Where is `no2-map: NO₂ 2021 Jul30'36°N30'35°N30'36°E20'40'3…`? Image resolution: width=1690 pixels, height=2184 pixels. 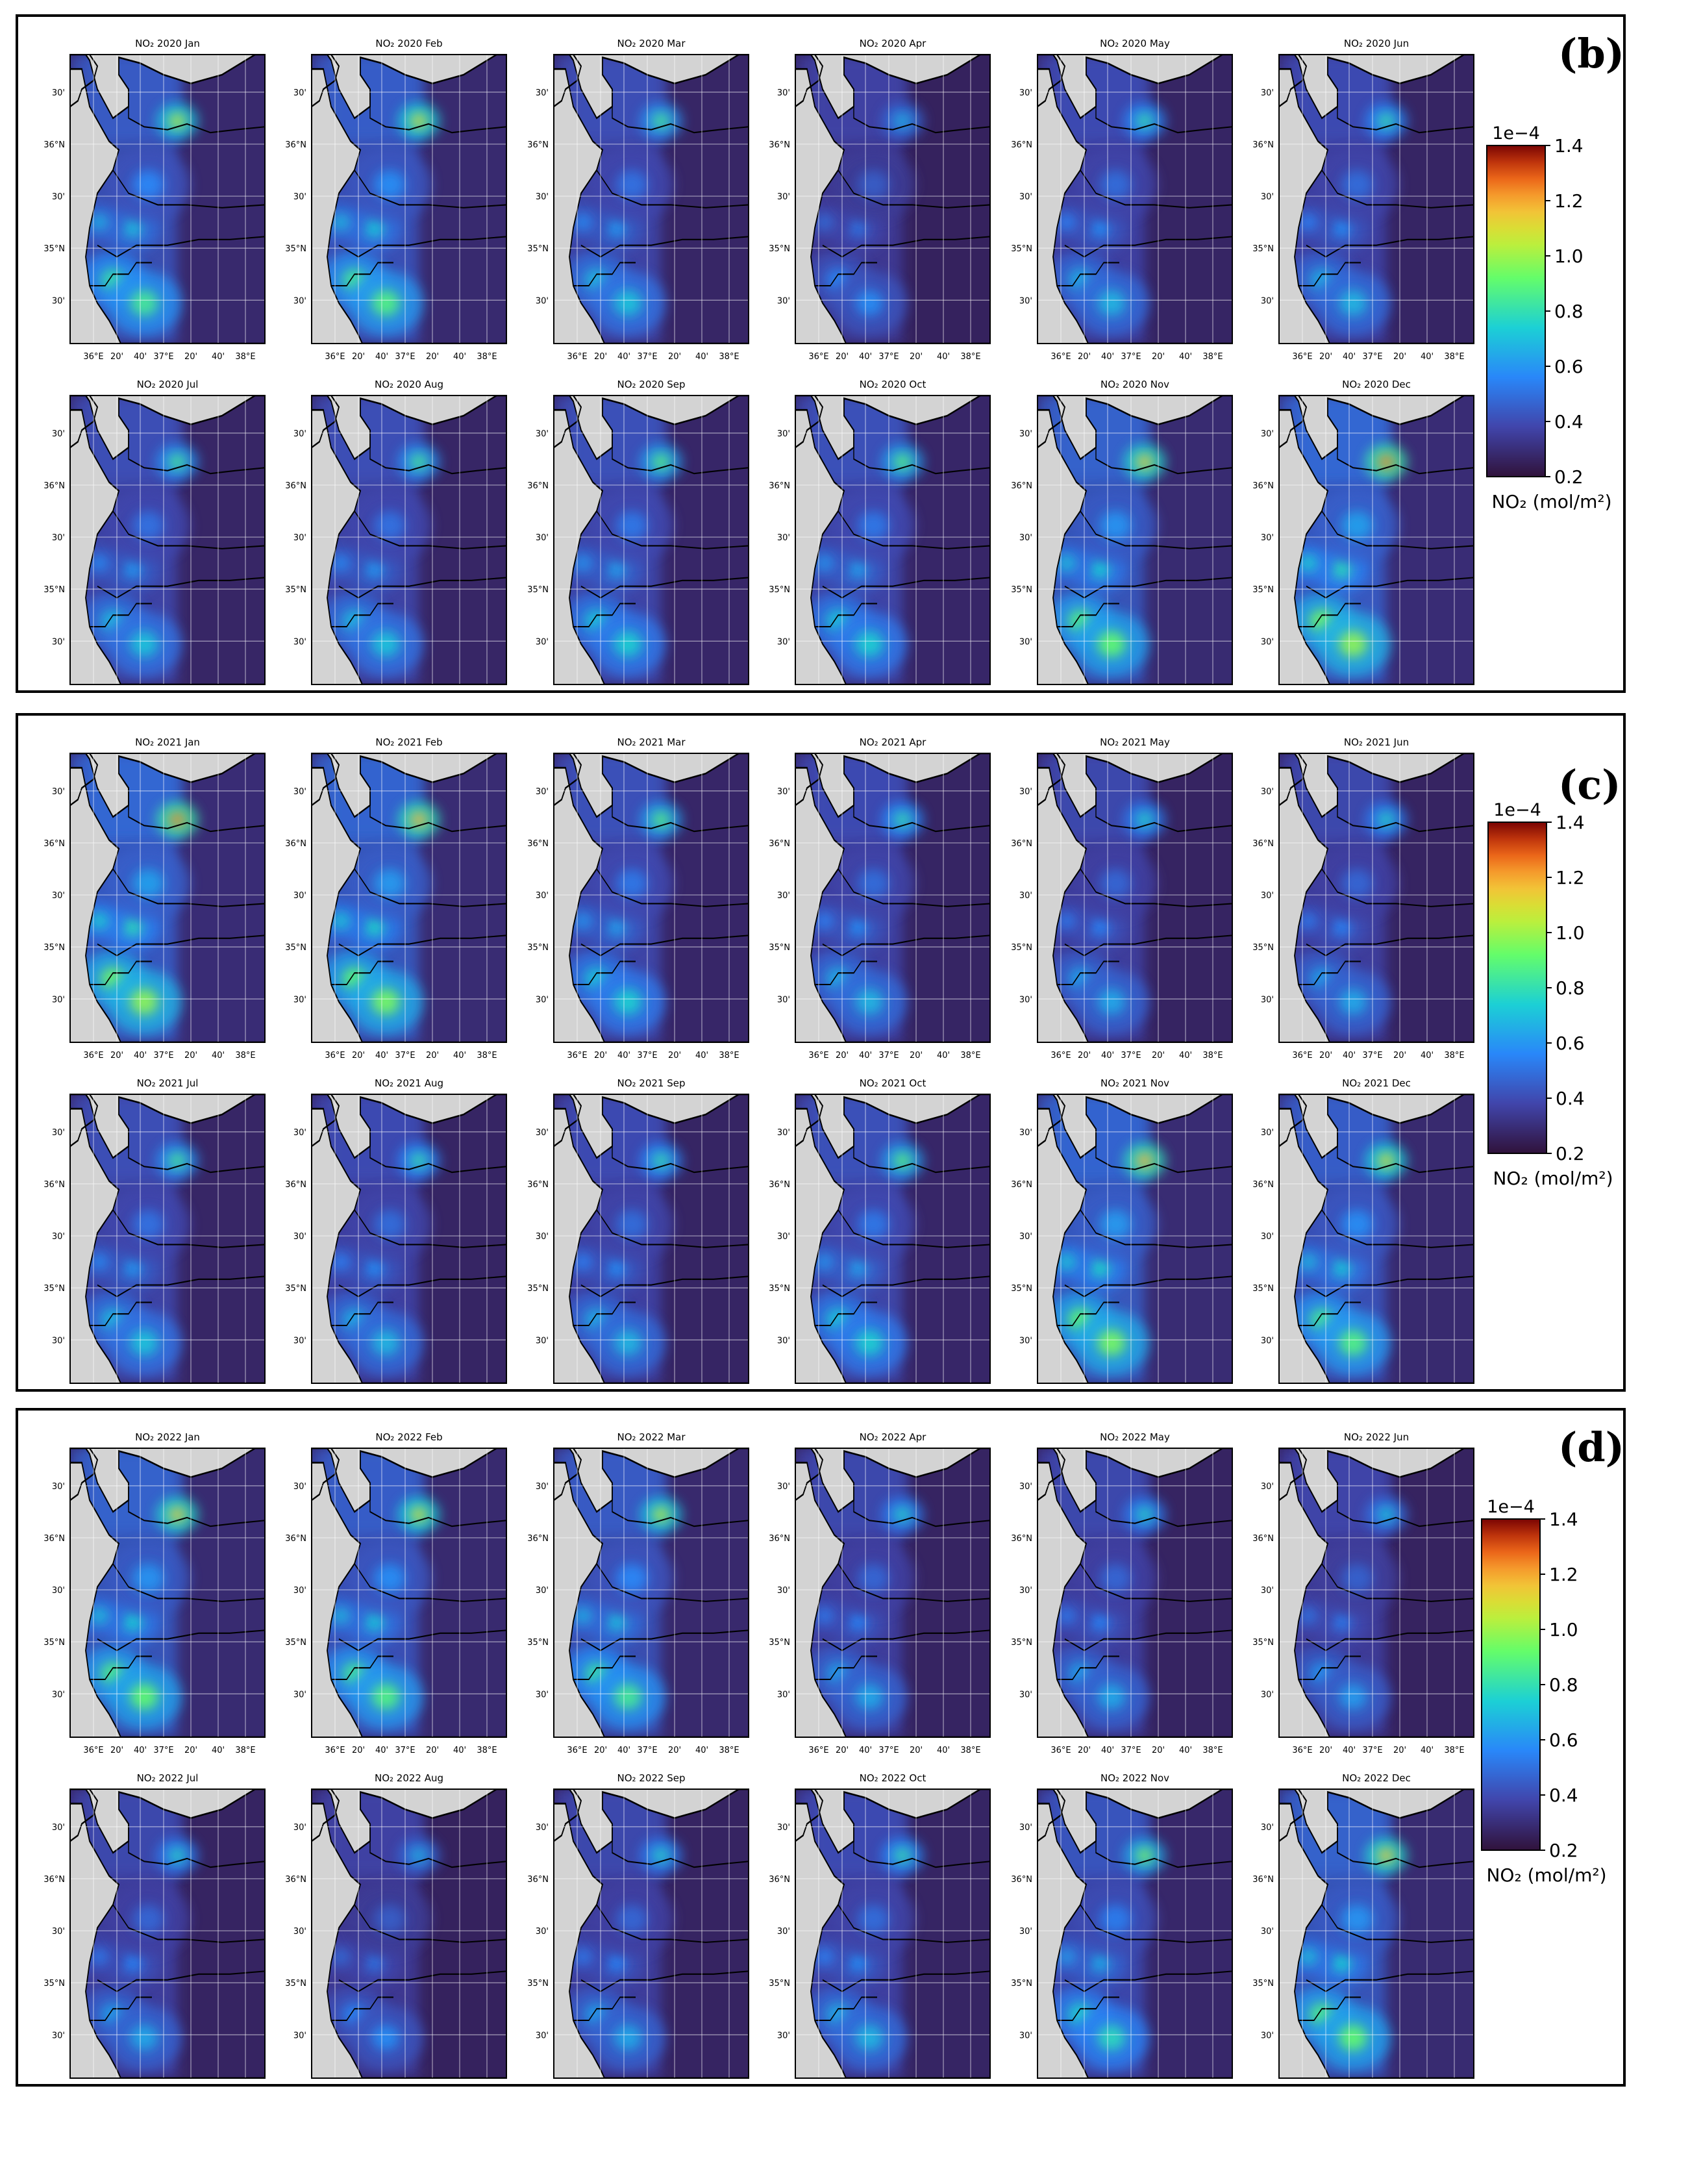 no2-map: NO₂ 2021 Jul30'36°N30'35°N30'36°E20'40'3… is located at coordinates (154, 1230).